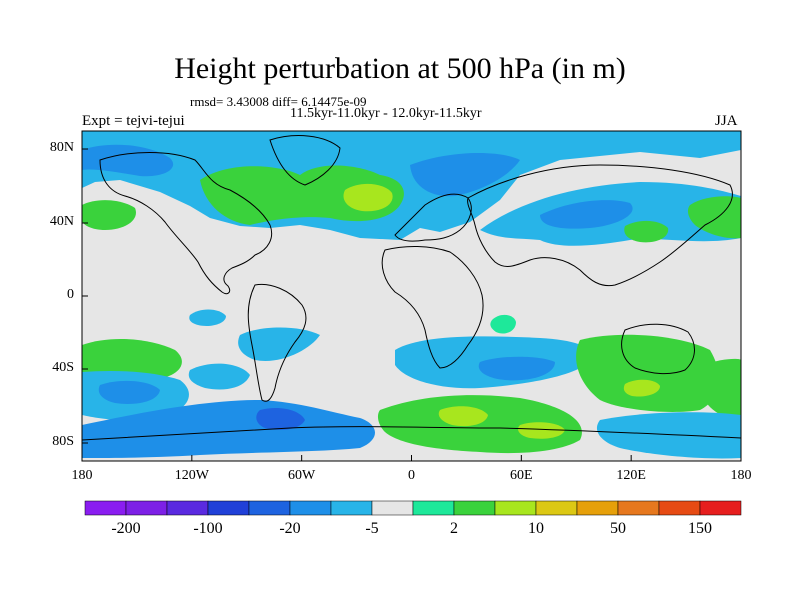  I want to click on lat-tick-label: 40N, so click(61, 221).